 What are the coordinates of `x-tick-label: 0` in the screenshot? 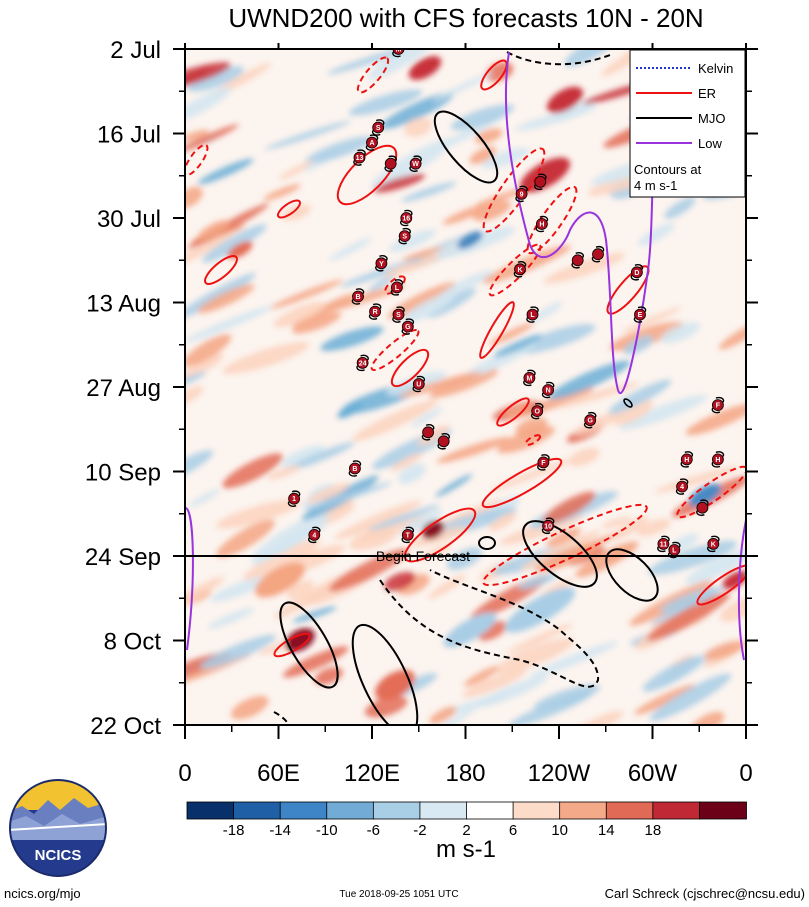 It's located at (745, 773).